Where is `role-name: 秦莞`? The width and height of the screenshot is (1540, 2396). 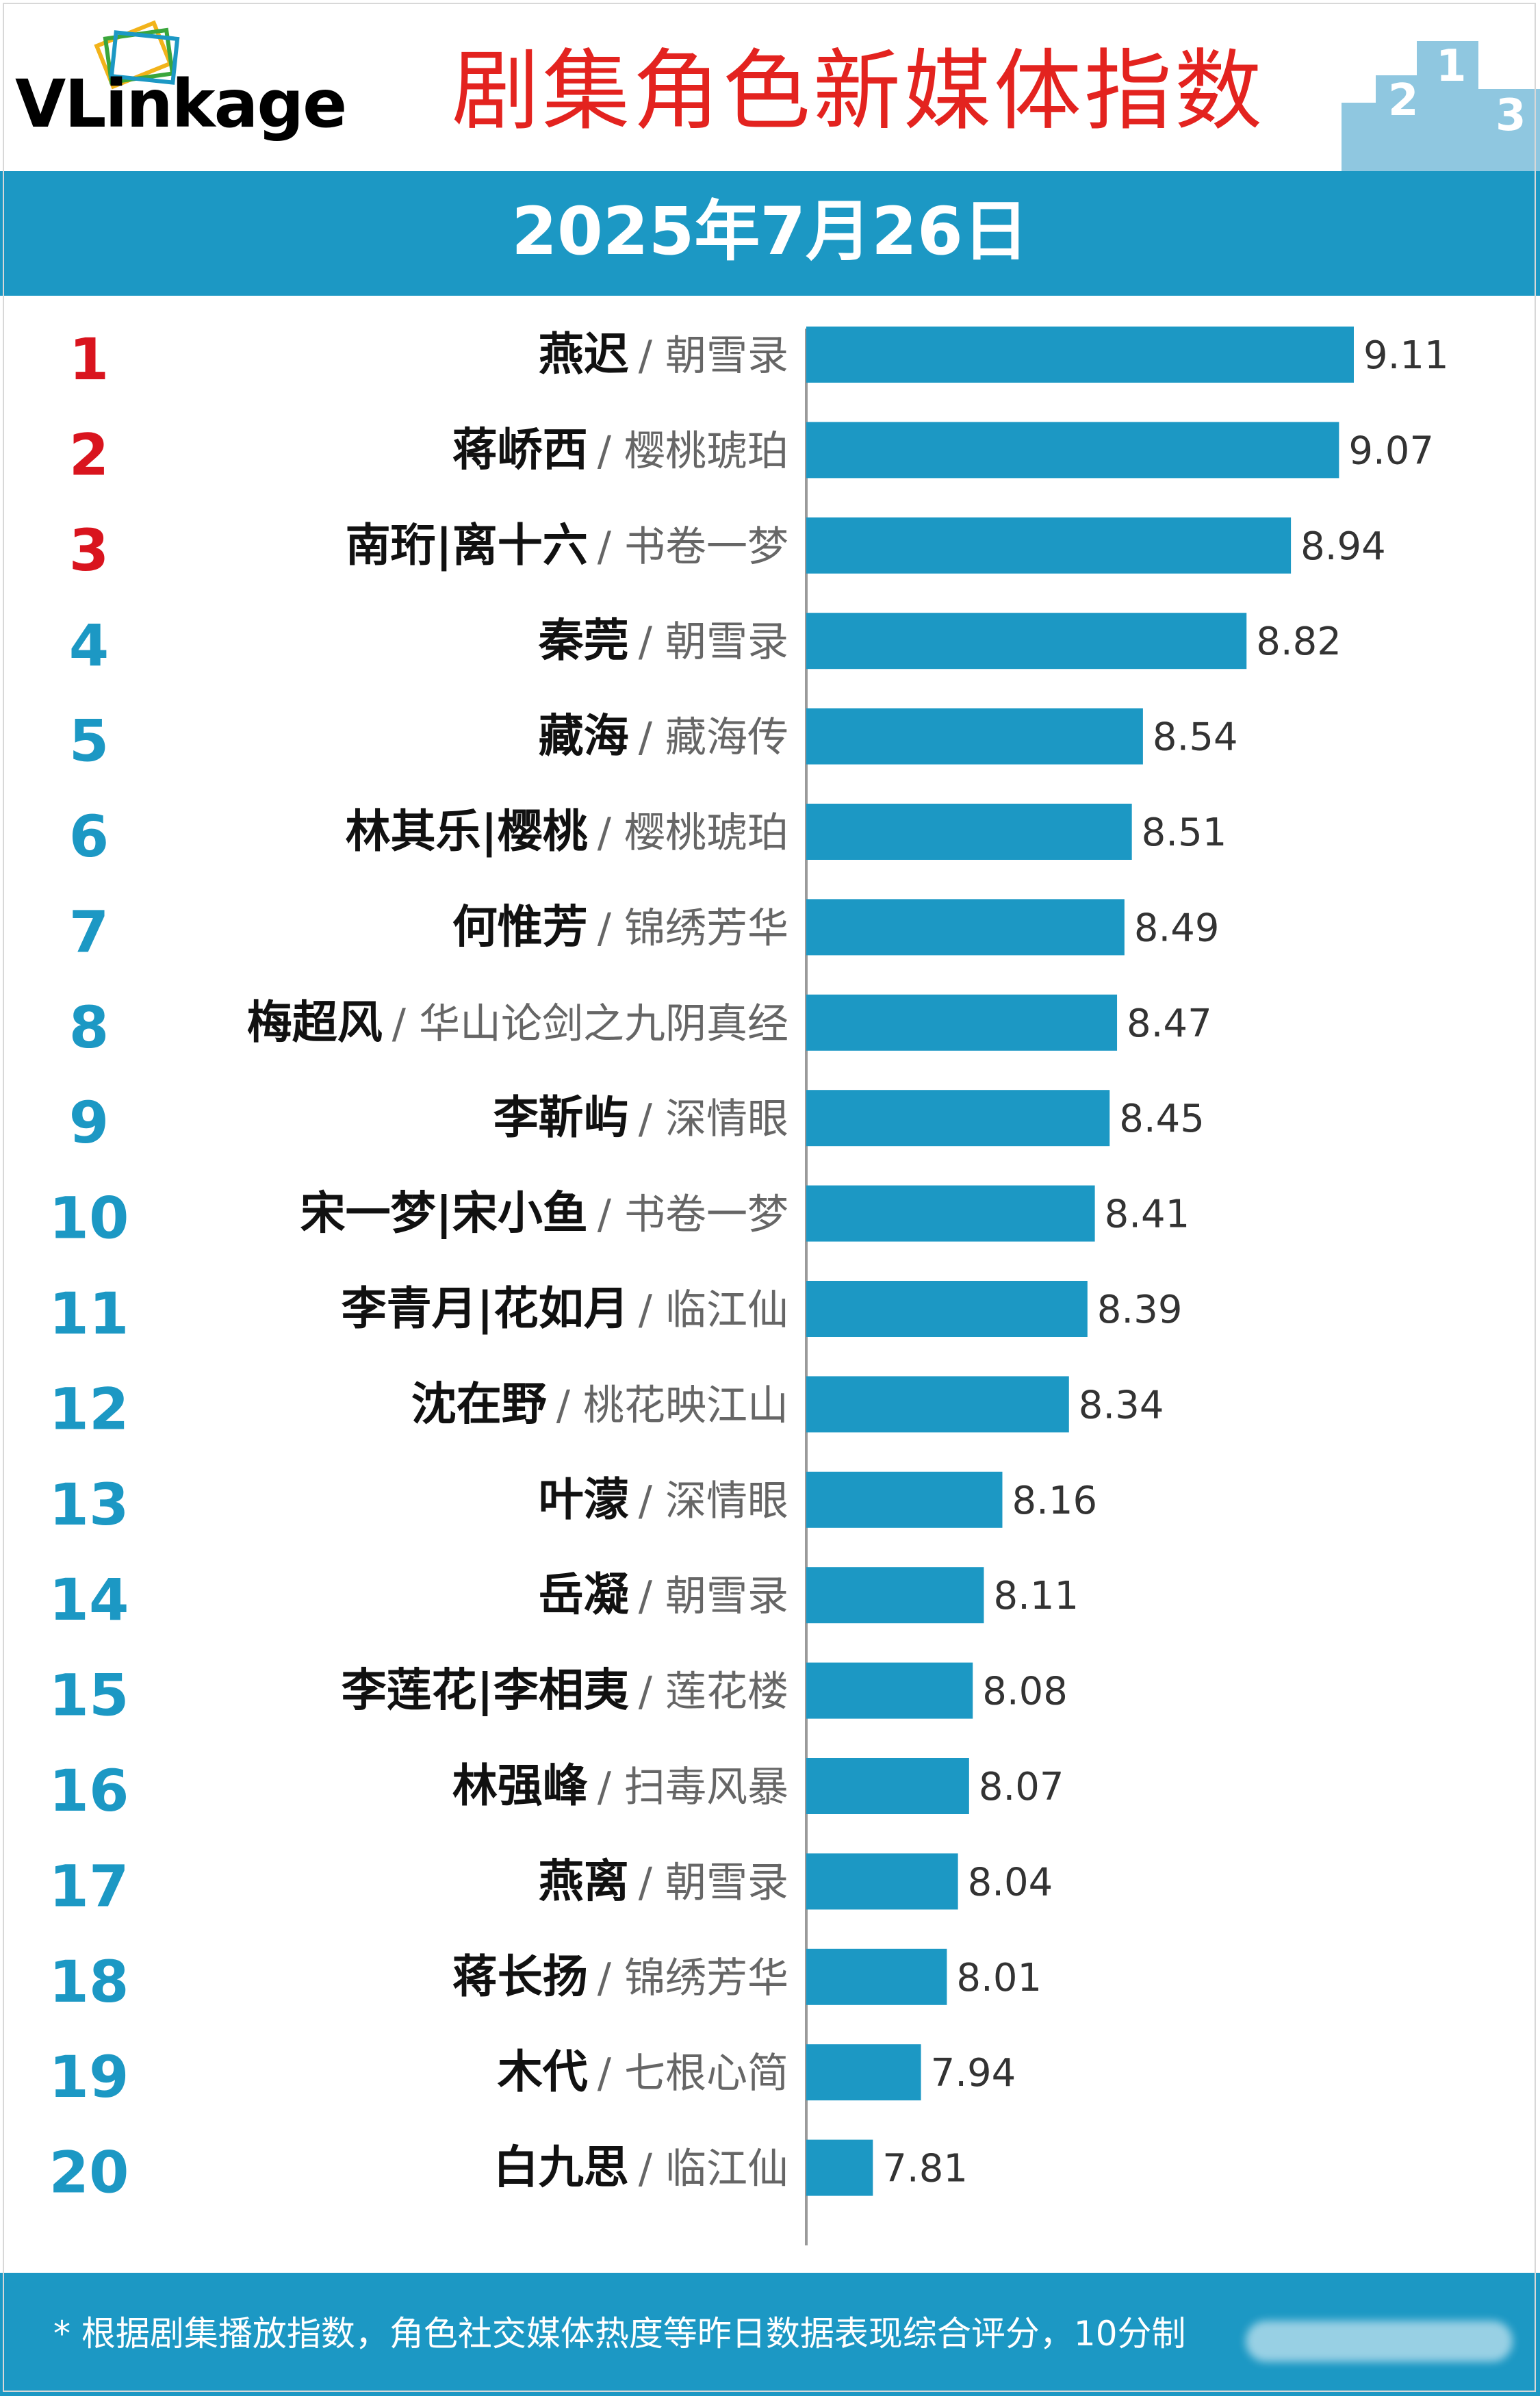
role-name: 秦莞 is located at coordinates (583, 640).